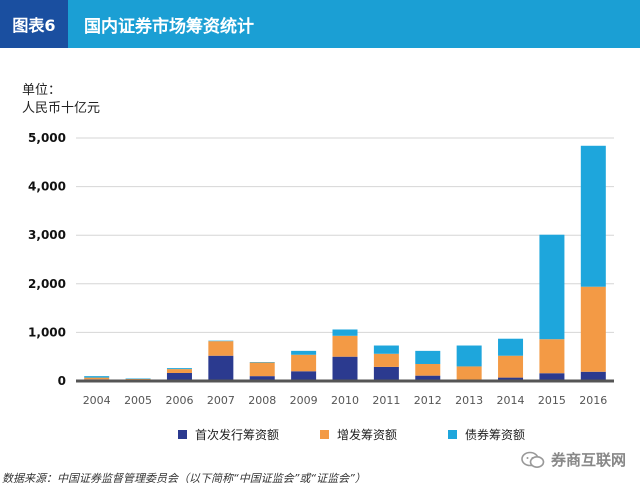  I want to click on bar-segment-2012-s1, so click(428, 369).